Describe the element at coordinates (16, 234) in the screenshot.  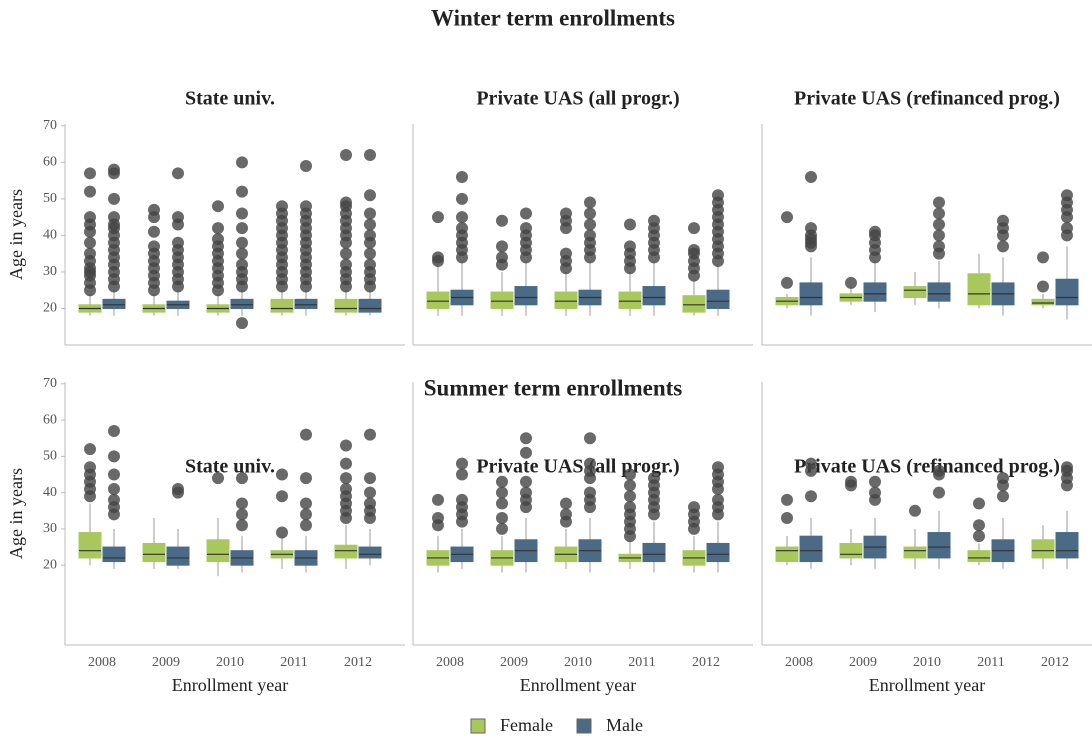
I see `y-axis-label: Age in years` at that location.